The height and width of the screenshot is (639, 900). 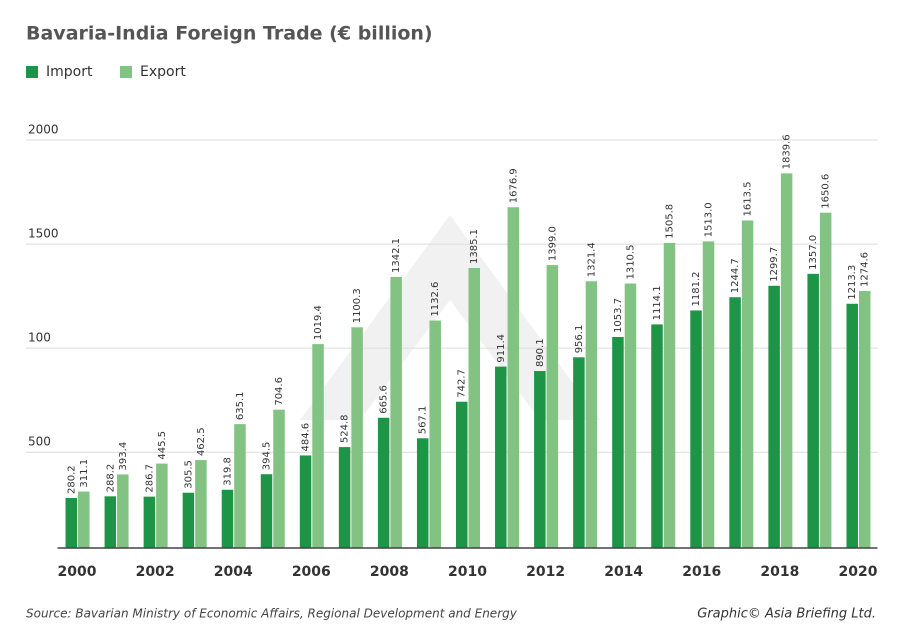 What do you see at coordinates (163, 72) in the screenshot?
I see `legend-label: Export` at bounding box center [163, 72].